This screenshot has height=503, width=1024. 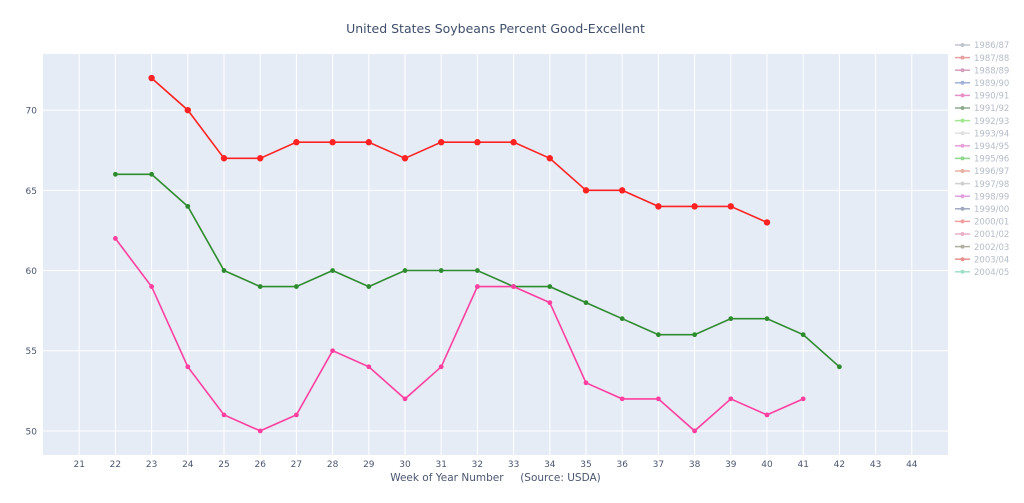 What do you see at coordinates (982, 197) in the screenshot?
I see `legend-item: 1998/99` at bounding box center [982, 197].